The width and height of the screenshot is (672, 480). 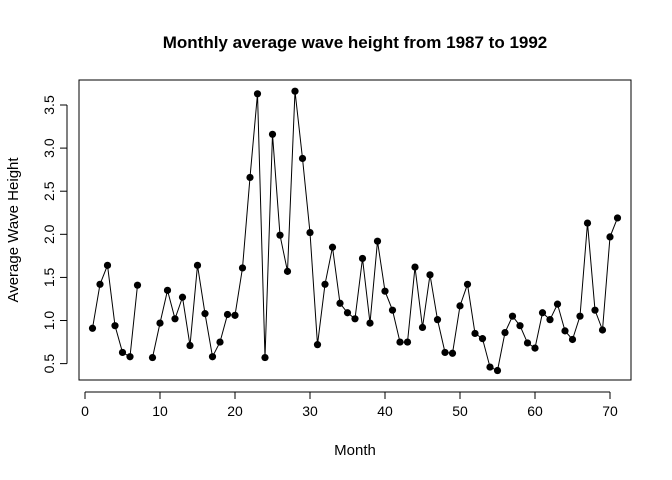 What do you see at coordinates (49, 321) in the screenshot?
I see `y-tick-label: 1.0` at bounding box center [49, 321].